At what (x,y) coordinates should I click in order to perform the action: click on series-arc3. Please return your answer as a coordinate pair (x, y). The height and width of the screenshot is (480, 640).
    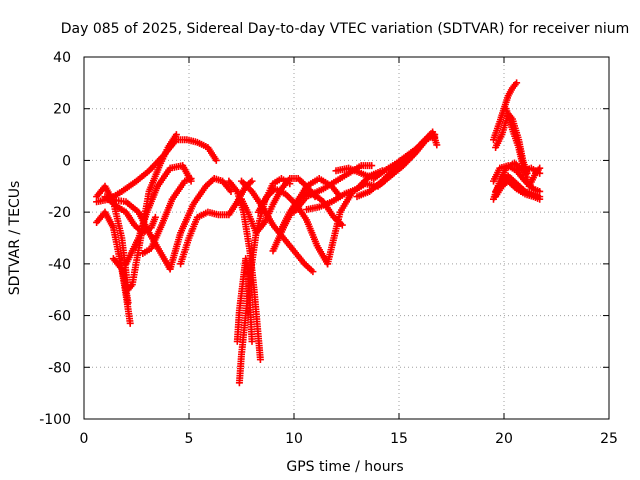
    Looking at the image, I should click on (121, 291).